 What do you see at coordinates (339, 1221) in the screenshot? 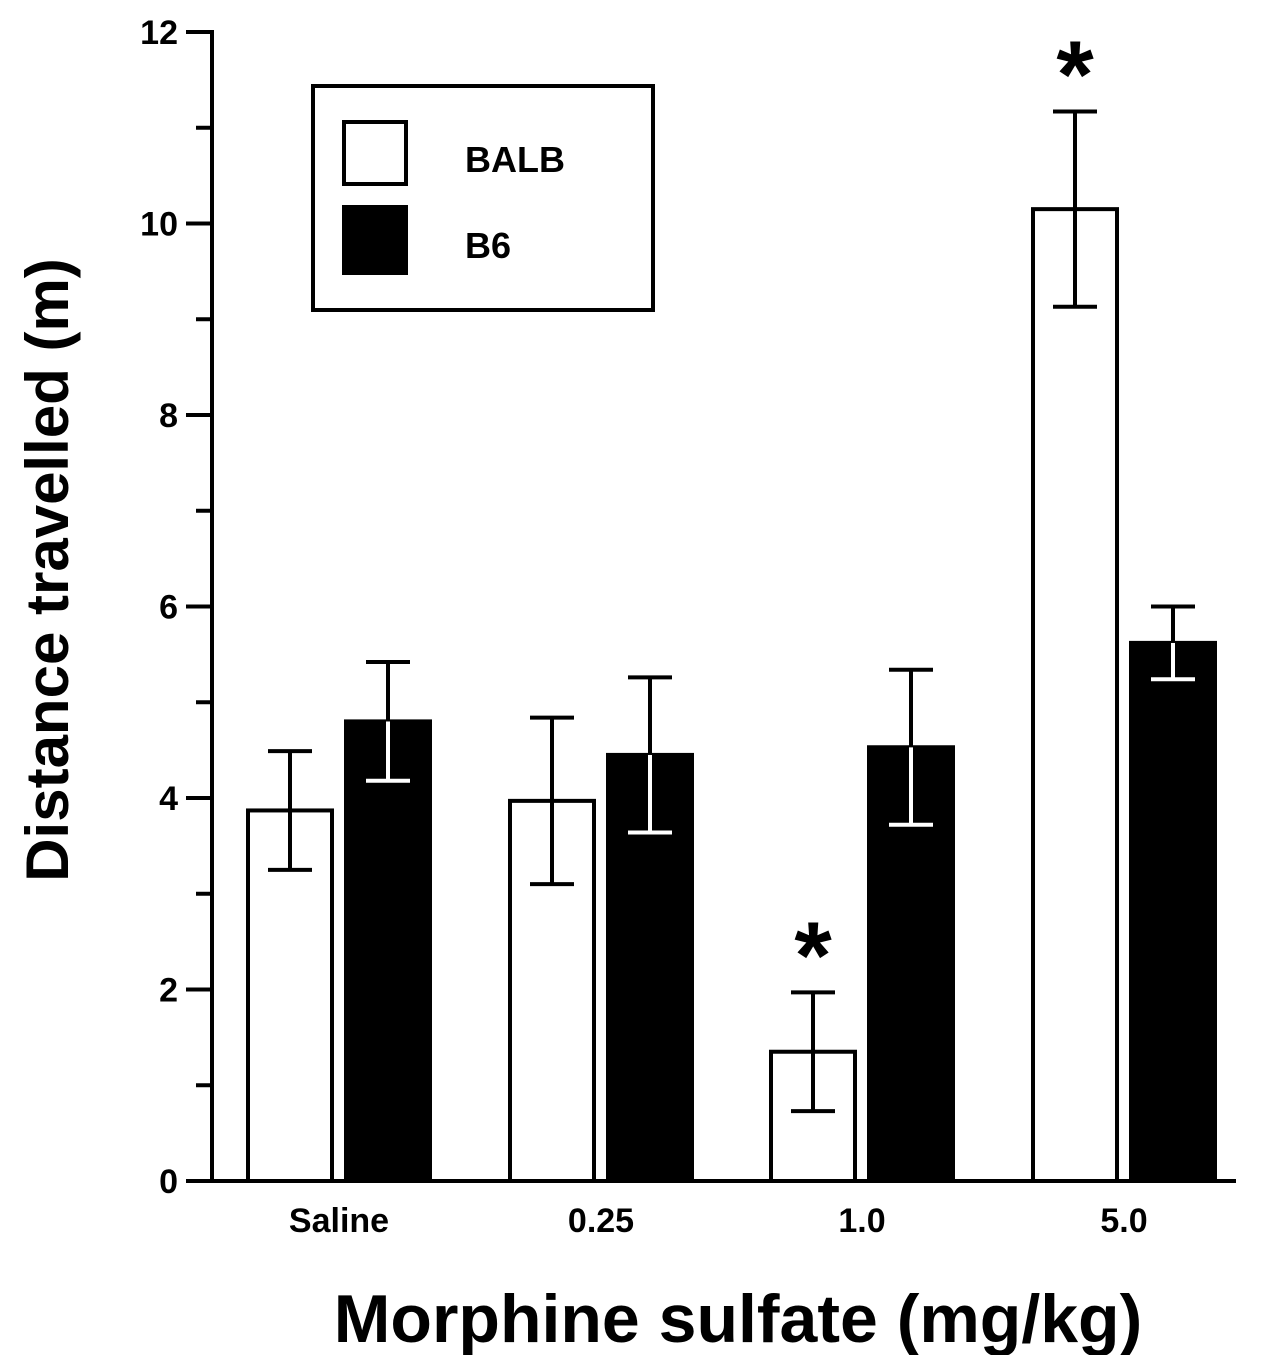
I see `category-label-0: Saline` at bounding box center [339, 1221].